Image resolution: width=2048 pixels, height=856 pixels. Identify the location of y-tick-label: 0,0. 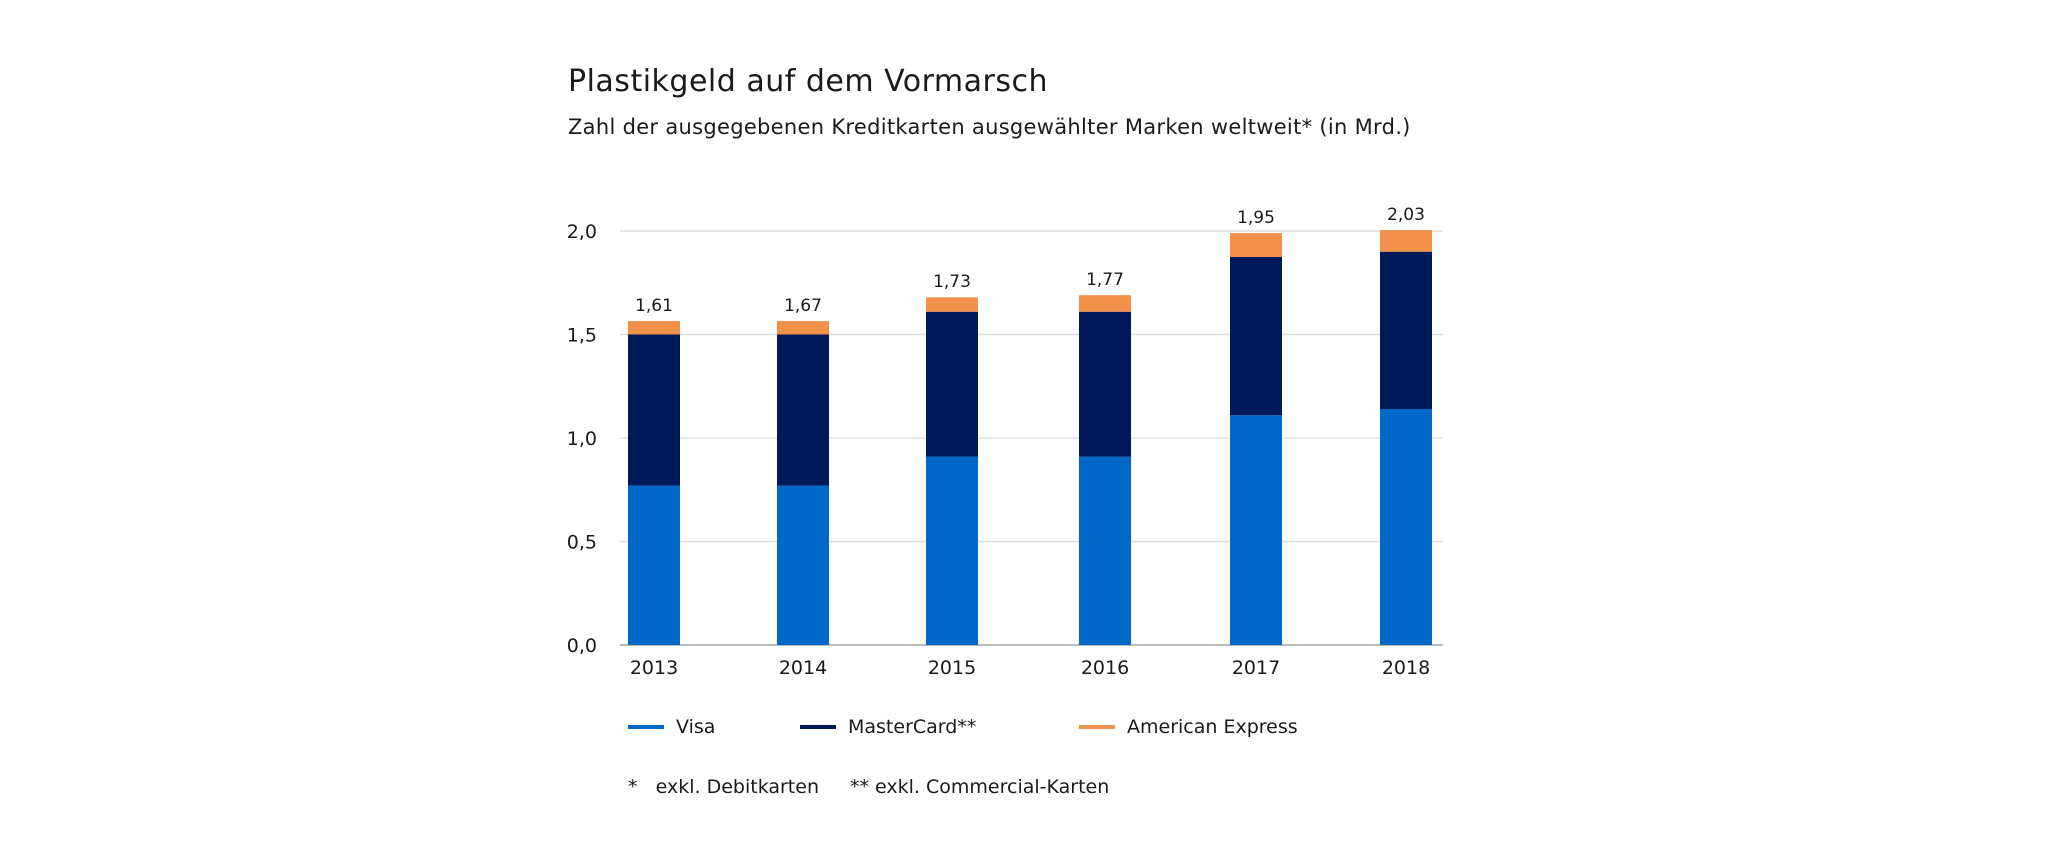
(582, 646).